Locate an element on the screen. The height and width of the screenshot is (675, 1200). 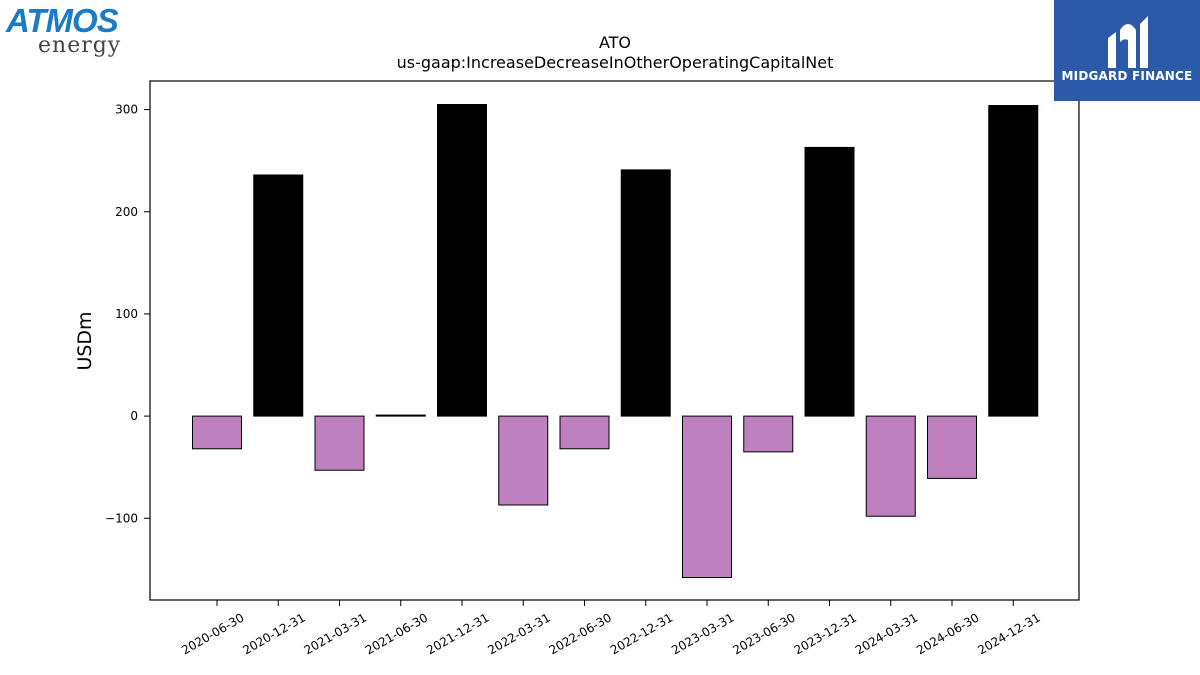
atmos-energy-logo: ATMOS energy is located at coordinates (67, 32).